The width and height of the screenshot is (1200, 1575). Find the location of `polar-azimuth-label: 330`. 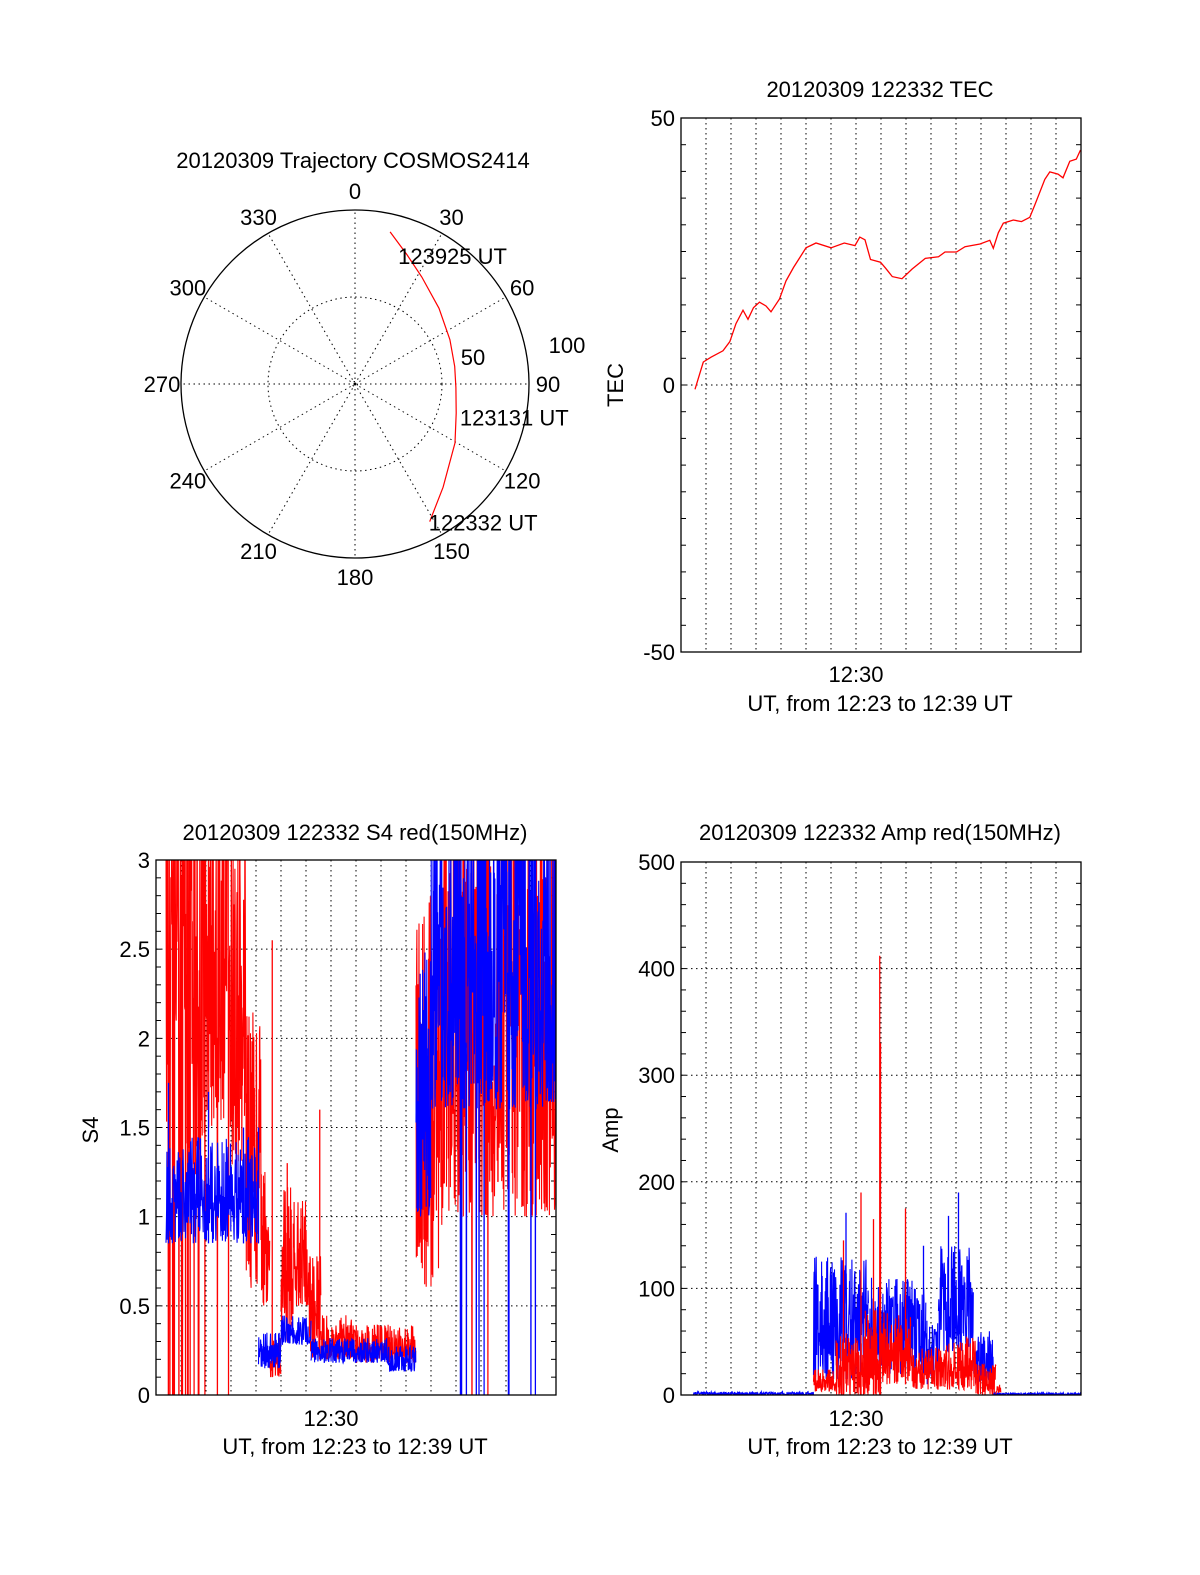

polar-azimuth-label: 330 is located at coordinates (258, 217).